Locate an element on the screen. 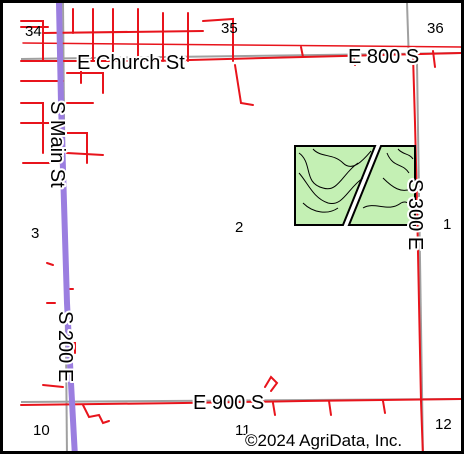 This screenshot has width=464, height=454. section-2-label: 2 is located at coordinates (239, 227).